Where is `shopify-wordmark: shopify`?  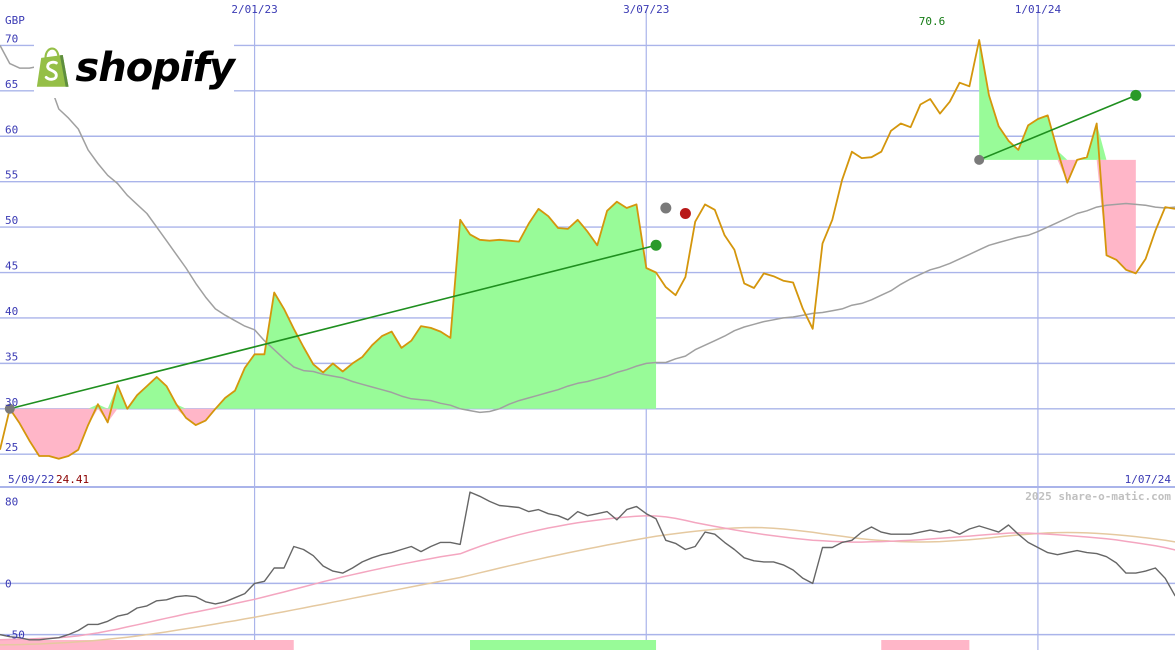
shopify-wordmark: shopify is located at coordinates (155, 68).